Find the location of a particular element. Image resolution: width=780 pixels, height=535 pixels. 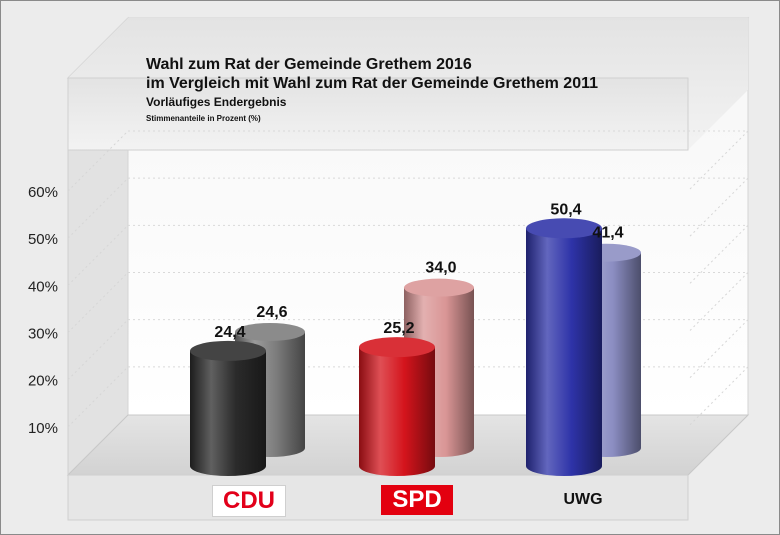

data-labels: 24,6 24,4 34,0 25,2 41,4 50,4 is located at coordinates (418, 271).